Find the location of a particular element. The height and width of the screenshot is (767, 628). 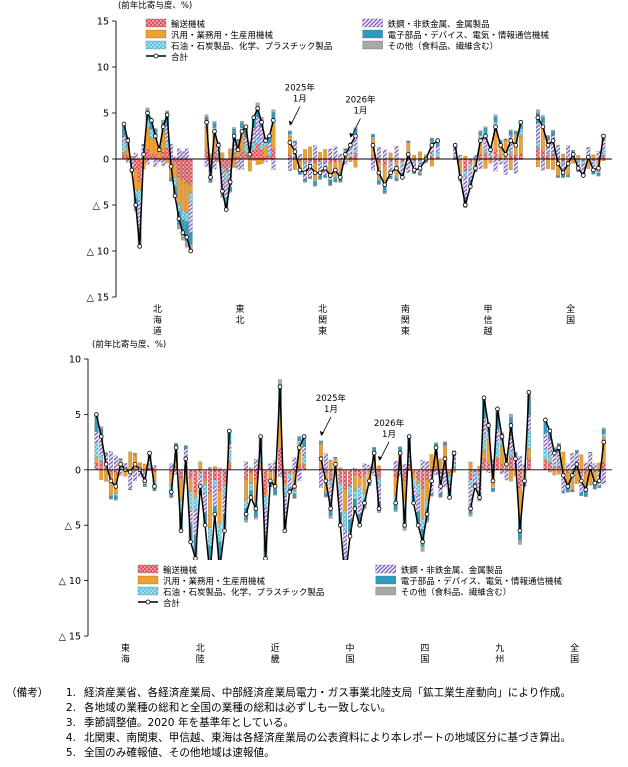

annotation-label: 2025年 is located at coordinates (331, 398).